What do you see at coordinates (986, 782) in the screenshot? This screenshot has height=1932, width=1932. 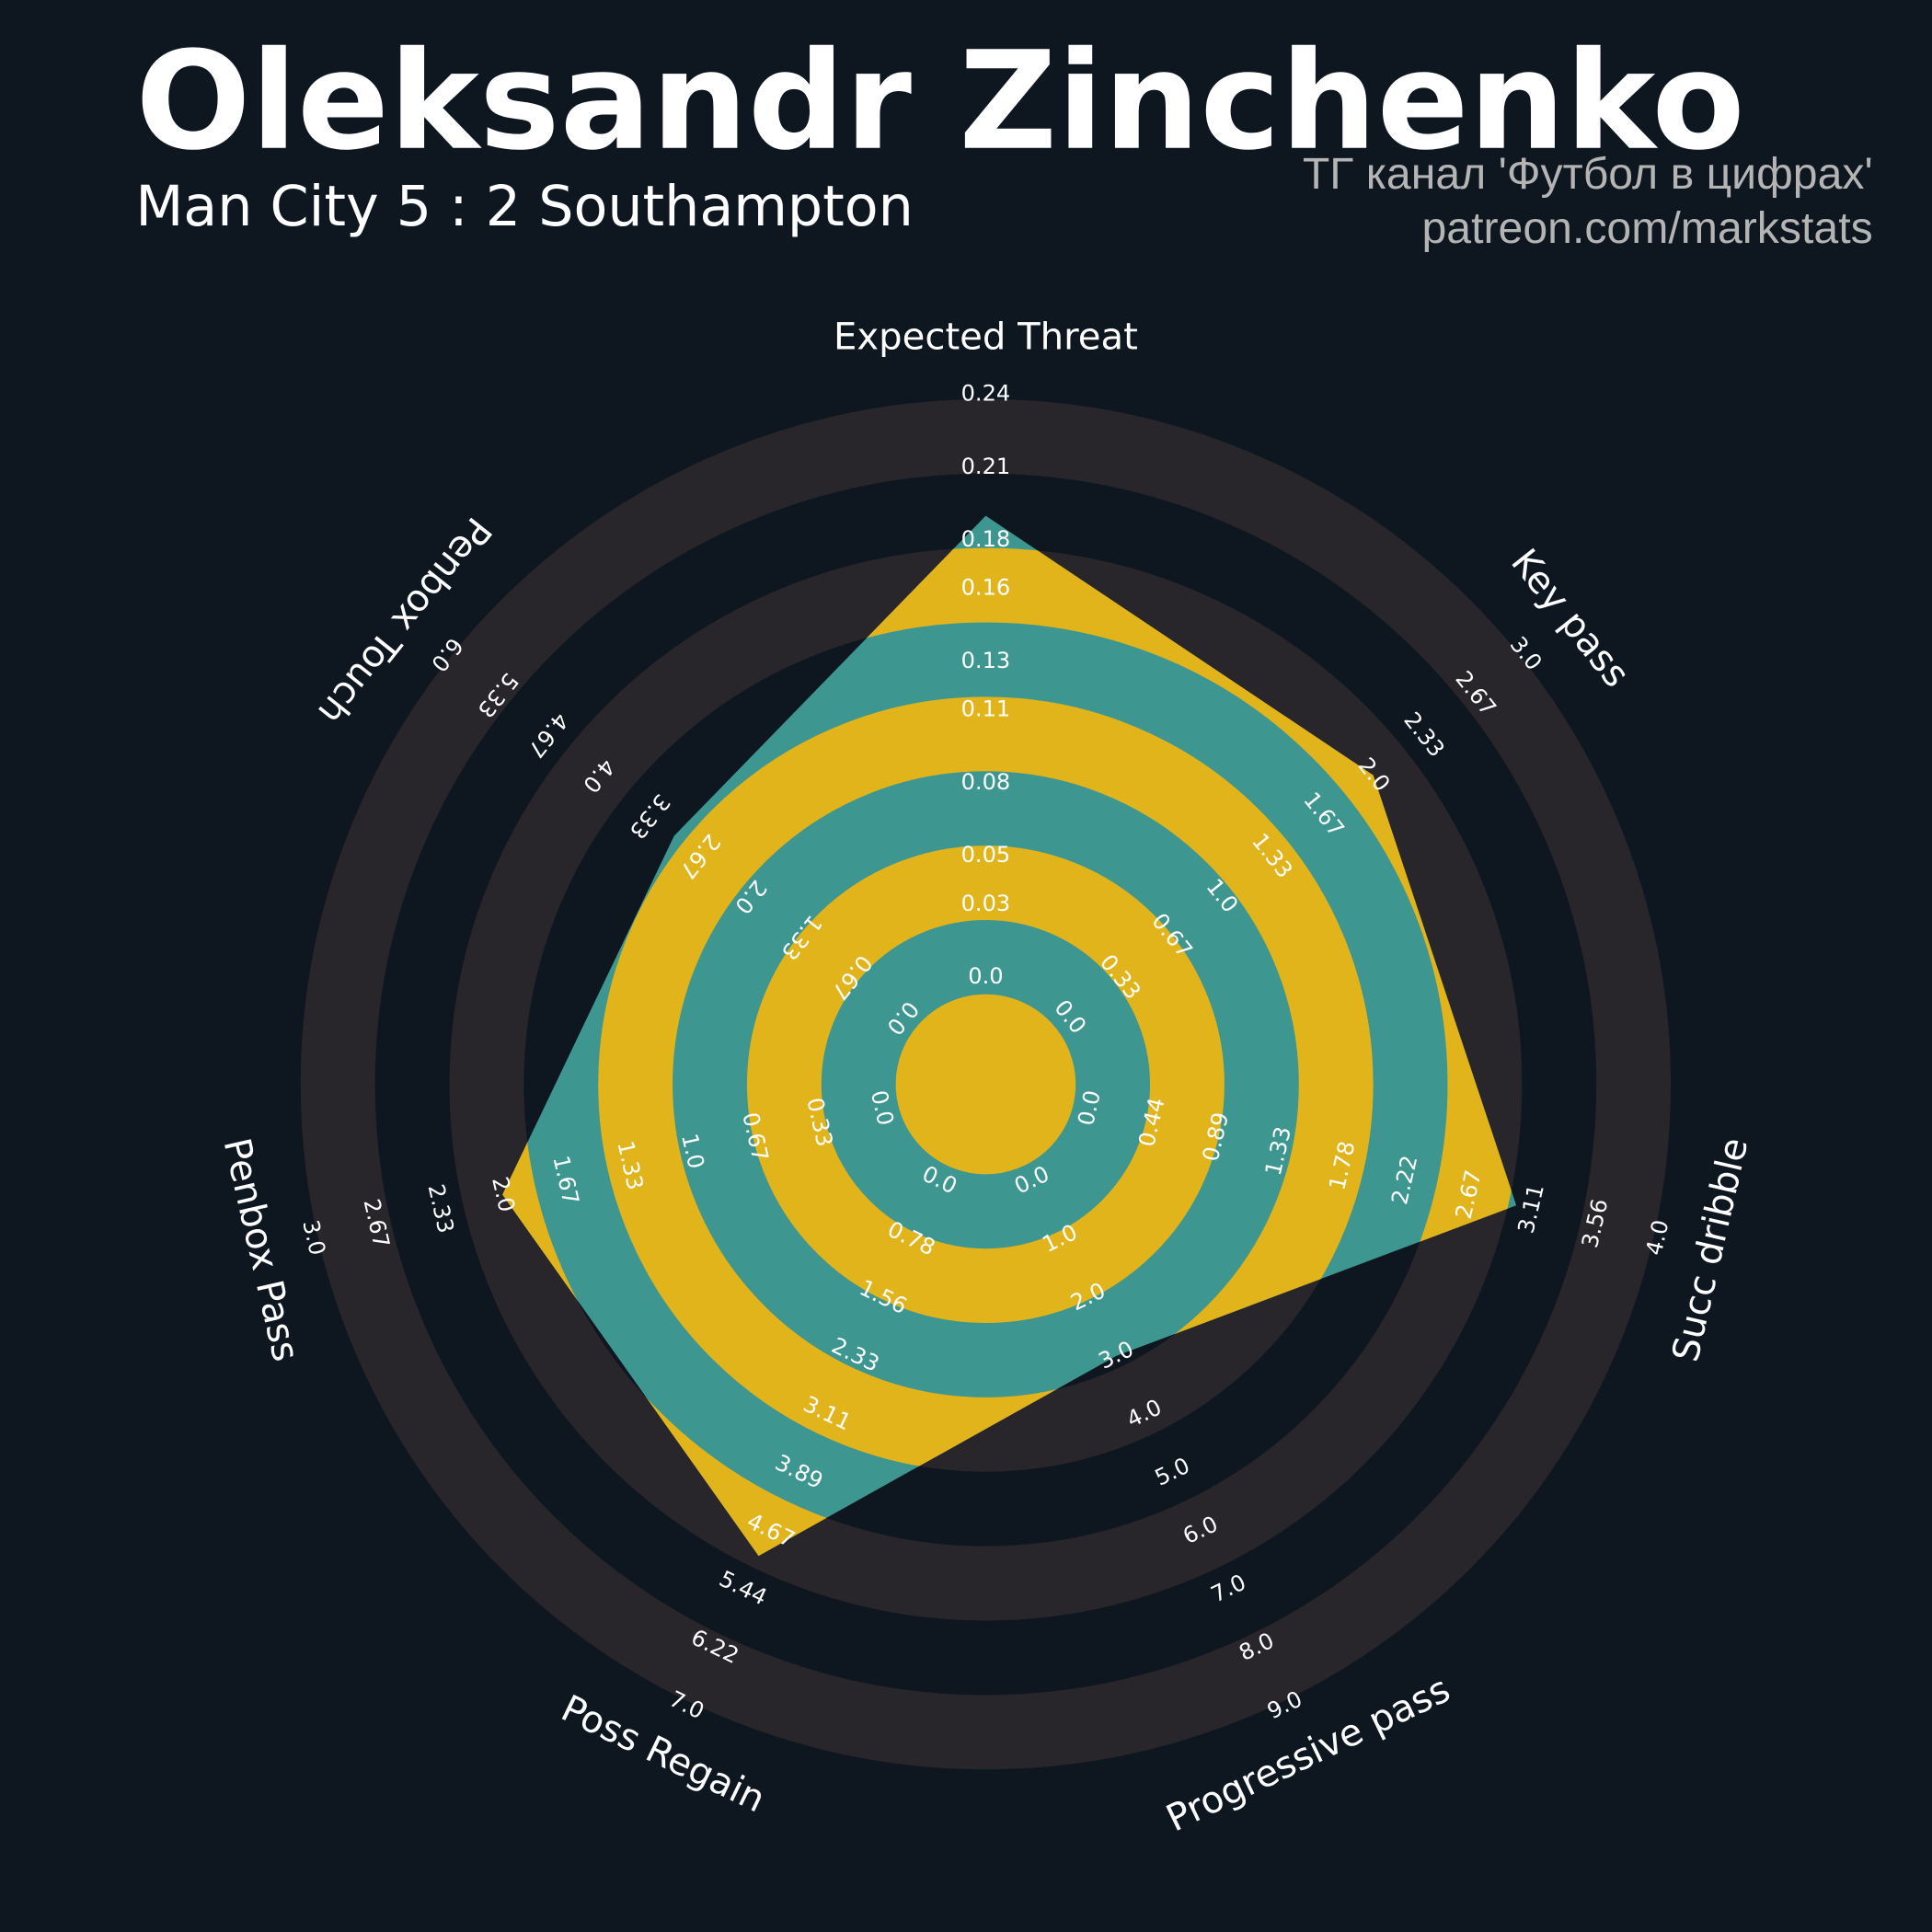 I see `tick-label: 0.08` at bounding box center [986, 782].